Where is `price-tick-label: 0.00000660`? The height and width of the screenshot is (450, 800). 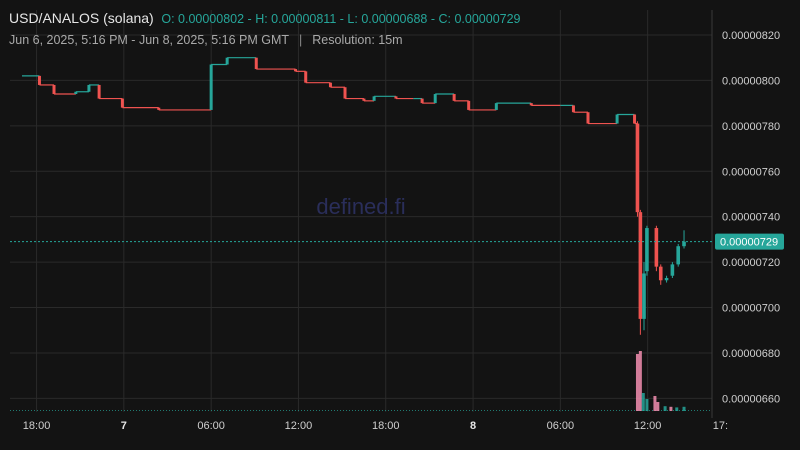
price-tick-label: 0.00000660 is located at coordinates (751, 399).